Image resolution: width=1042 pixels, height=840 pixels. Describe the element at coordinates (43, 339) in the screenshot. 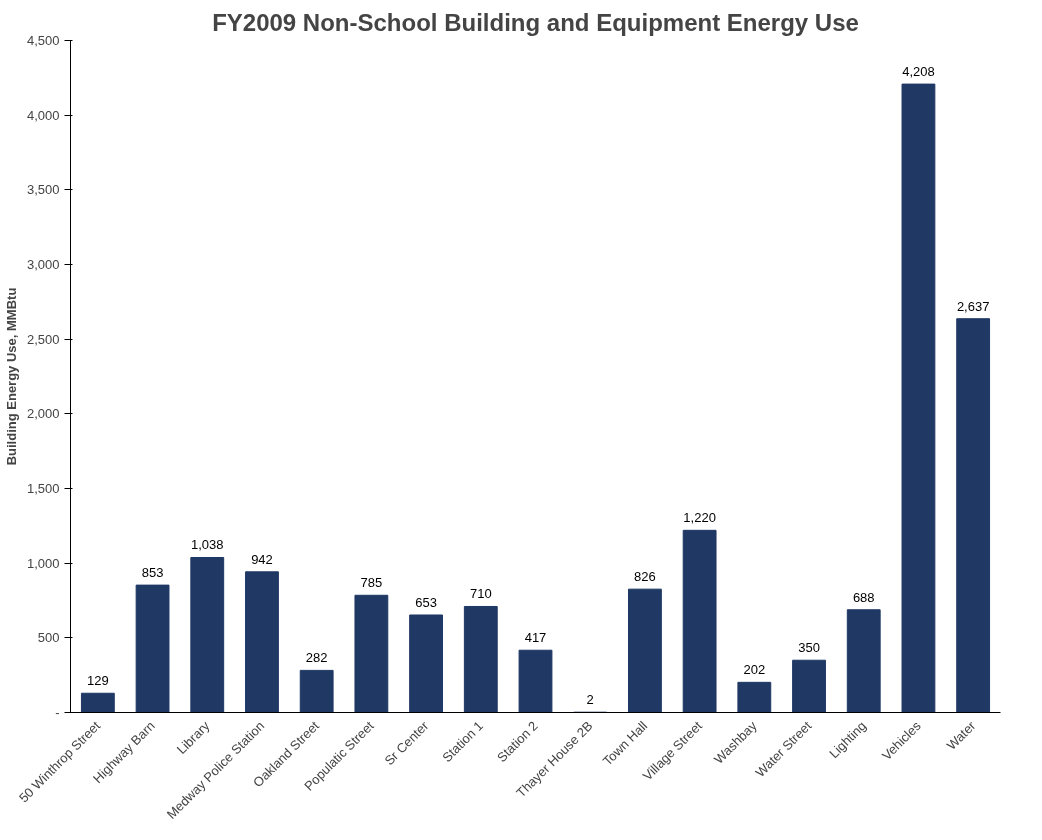

I see `y-tick-label: 2,500` at that location.